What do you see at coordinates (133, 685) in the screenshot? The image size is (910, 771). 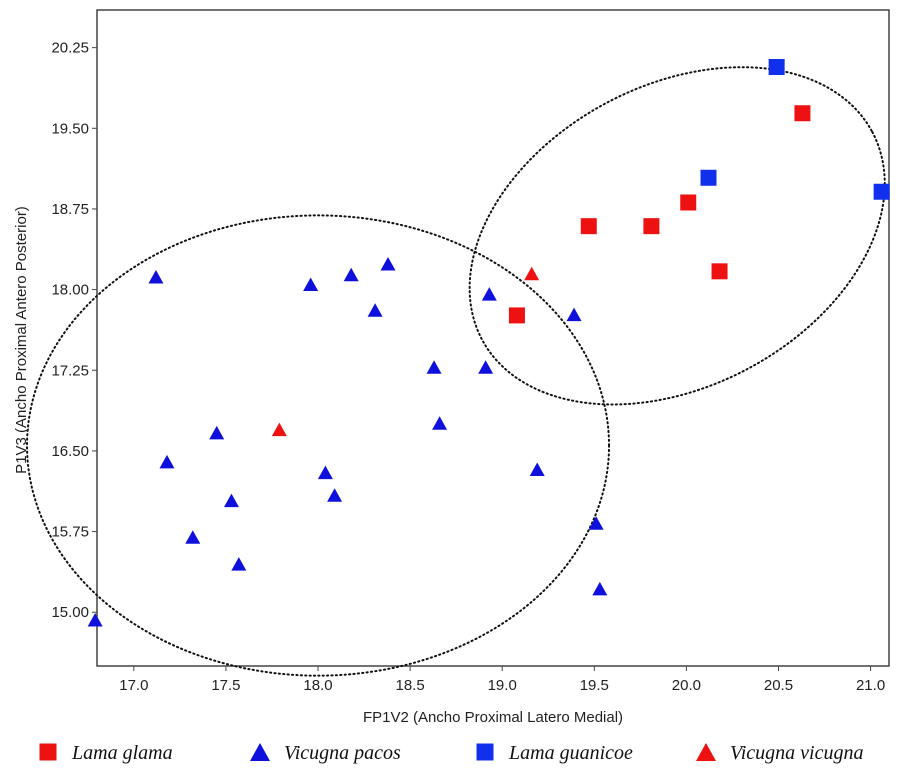 I see `x-tick-label: 17.0` at bounding box center [133, 685].